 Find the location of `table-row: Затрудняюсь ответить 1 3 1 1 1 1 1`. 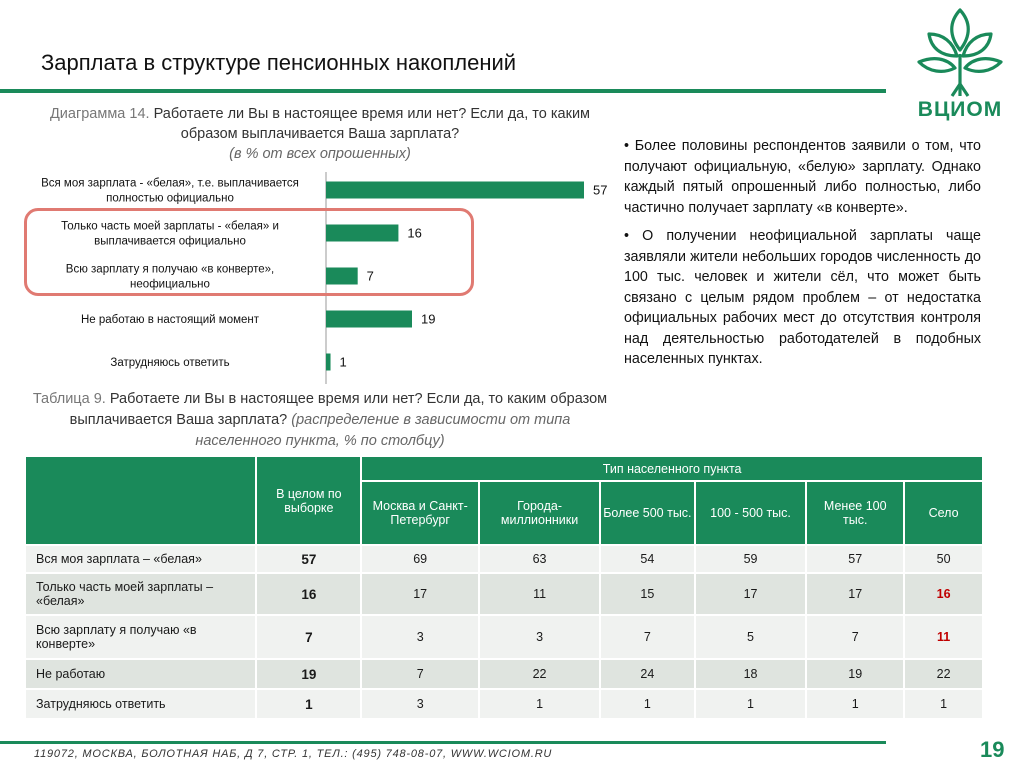

table-row: Затрудняюсь ответить 1 3 1 1 1 1 1 is located at coordinates (503, 704).